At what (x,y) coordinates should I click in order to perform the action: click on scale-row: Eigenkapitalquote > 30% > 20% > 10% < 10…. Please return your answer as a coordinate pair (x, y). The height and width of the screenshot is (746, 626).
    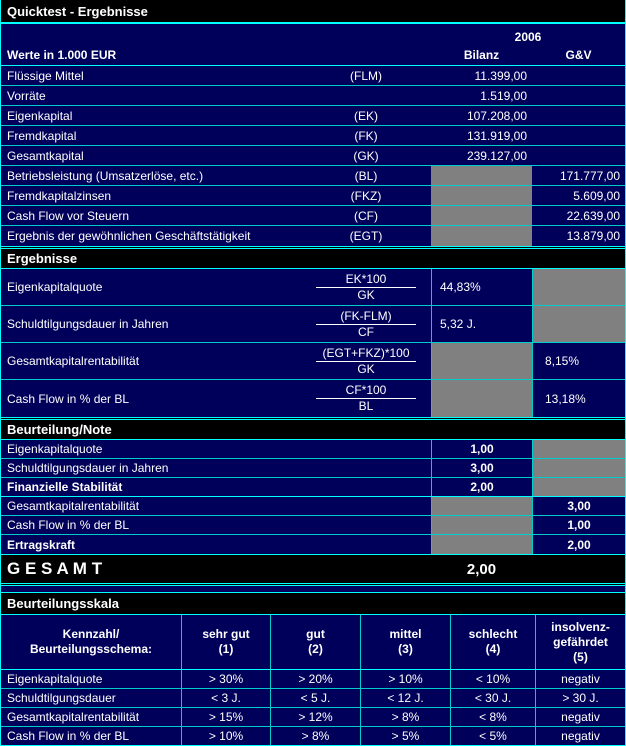
    Looking at the image, I should click on (313, 679).